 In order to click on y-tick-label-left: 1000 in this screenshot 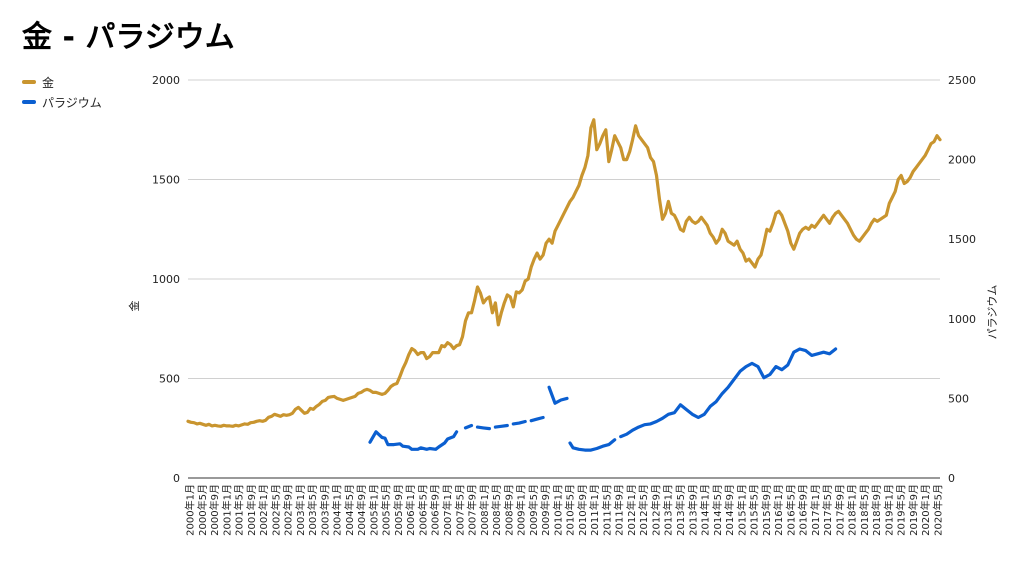, I will do `click(166, 279)`.